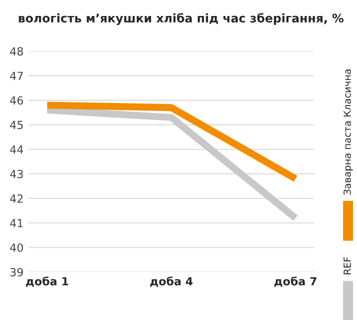 The height and width of the screenshot is (320, 357). Describe the element at coordinates (16, 223) in the screenshot. I see `y-tick-label: 41` at that location.